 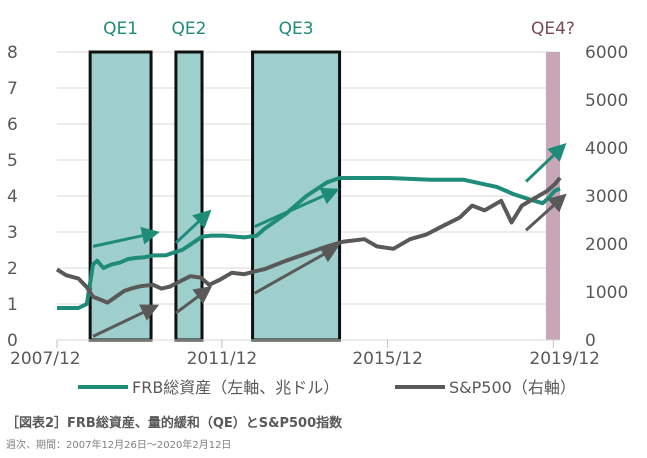 I want to click on y-right-tick-label: 5000, so click(x=606, y=101).